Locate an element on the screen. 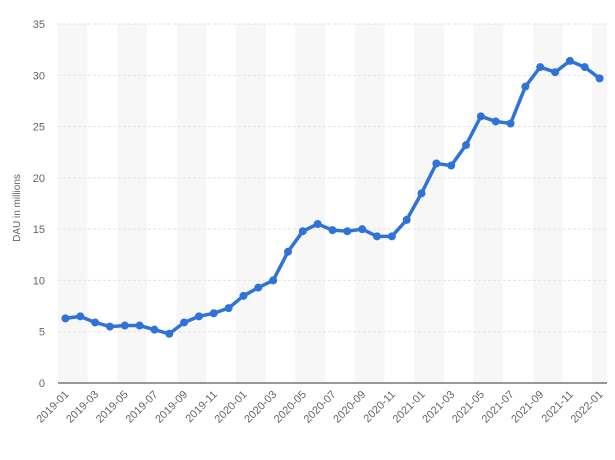  x-tick-label: 2019-09 is located at coordinates (171, 407).